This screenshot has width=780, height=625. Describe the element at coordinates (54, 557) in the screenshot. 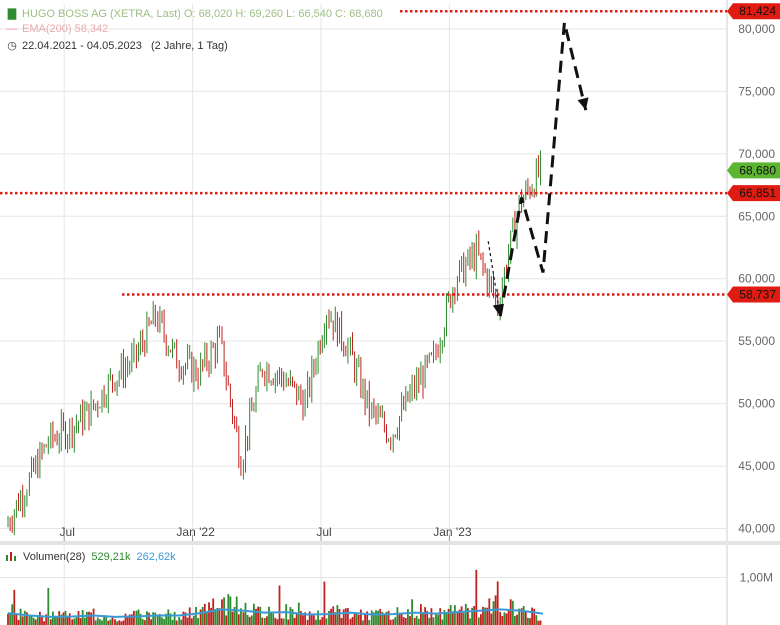

I see `volume-label: Volumen(28)` at that location.